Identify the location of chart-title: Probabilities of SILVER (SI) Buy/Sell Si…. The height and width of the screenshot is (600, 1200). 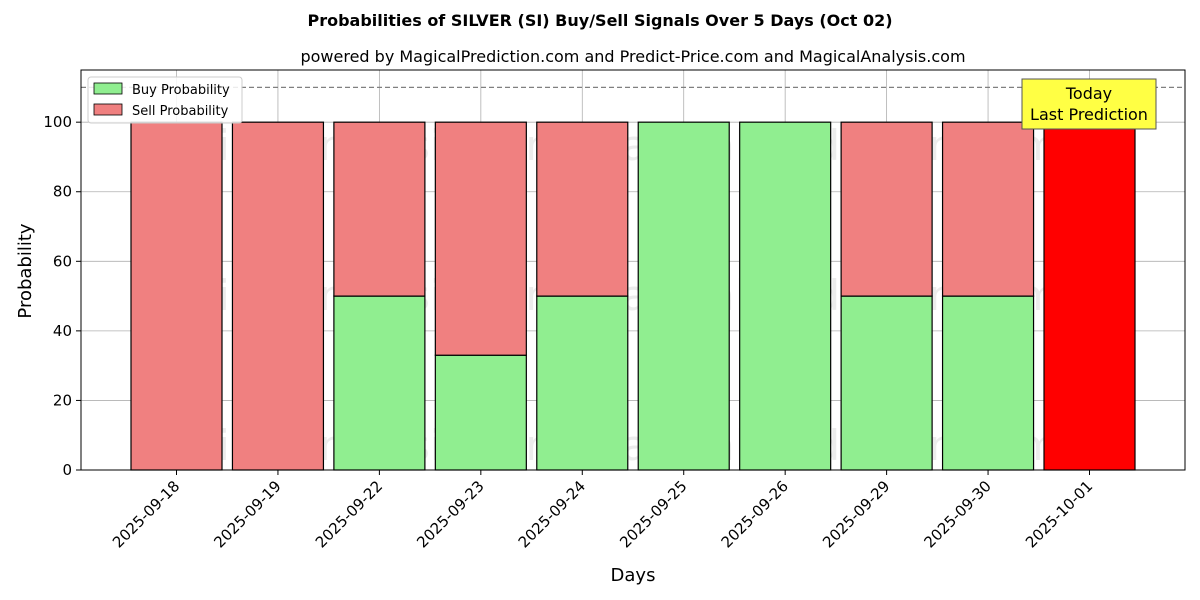
(599, 20).